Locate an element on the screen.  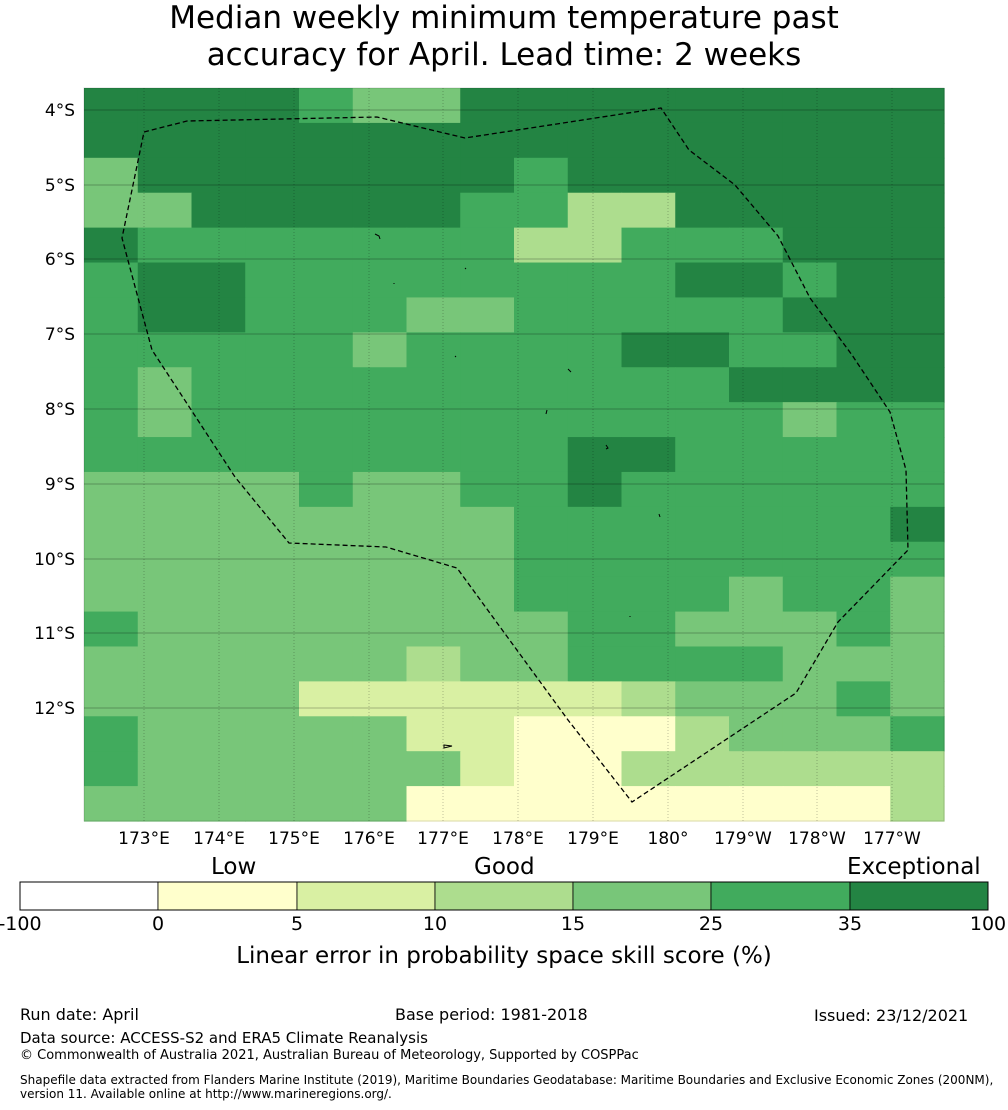
colorbar-tick: -100 is located at coordinates (21, 924).